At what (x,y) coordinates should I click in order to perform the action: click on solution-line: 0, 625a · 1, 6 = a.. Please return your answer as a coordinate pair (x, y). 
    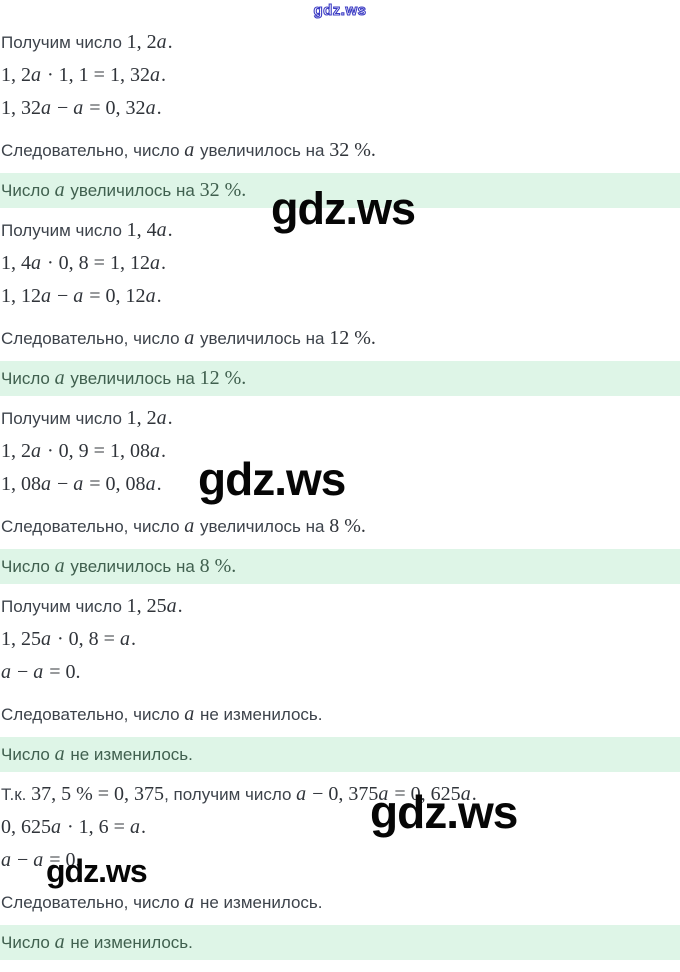
    Looking at the image, I should click on (340, 827).